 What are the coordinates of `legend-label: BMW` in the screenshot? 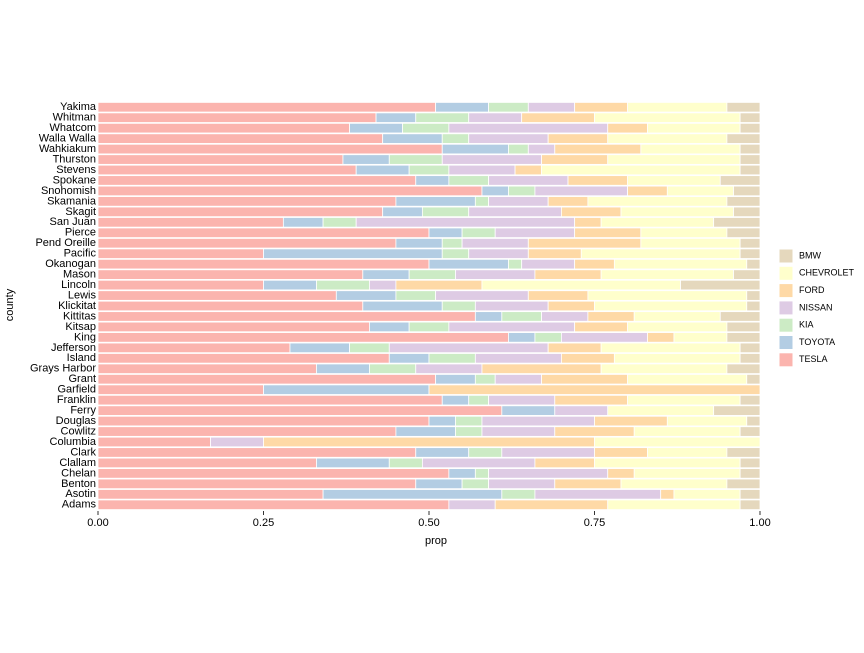 It's located at (810, 255).